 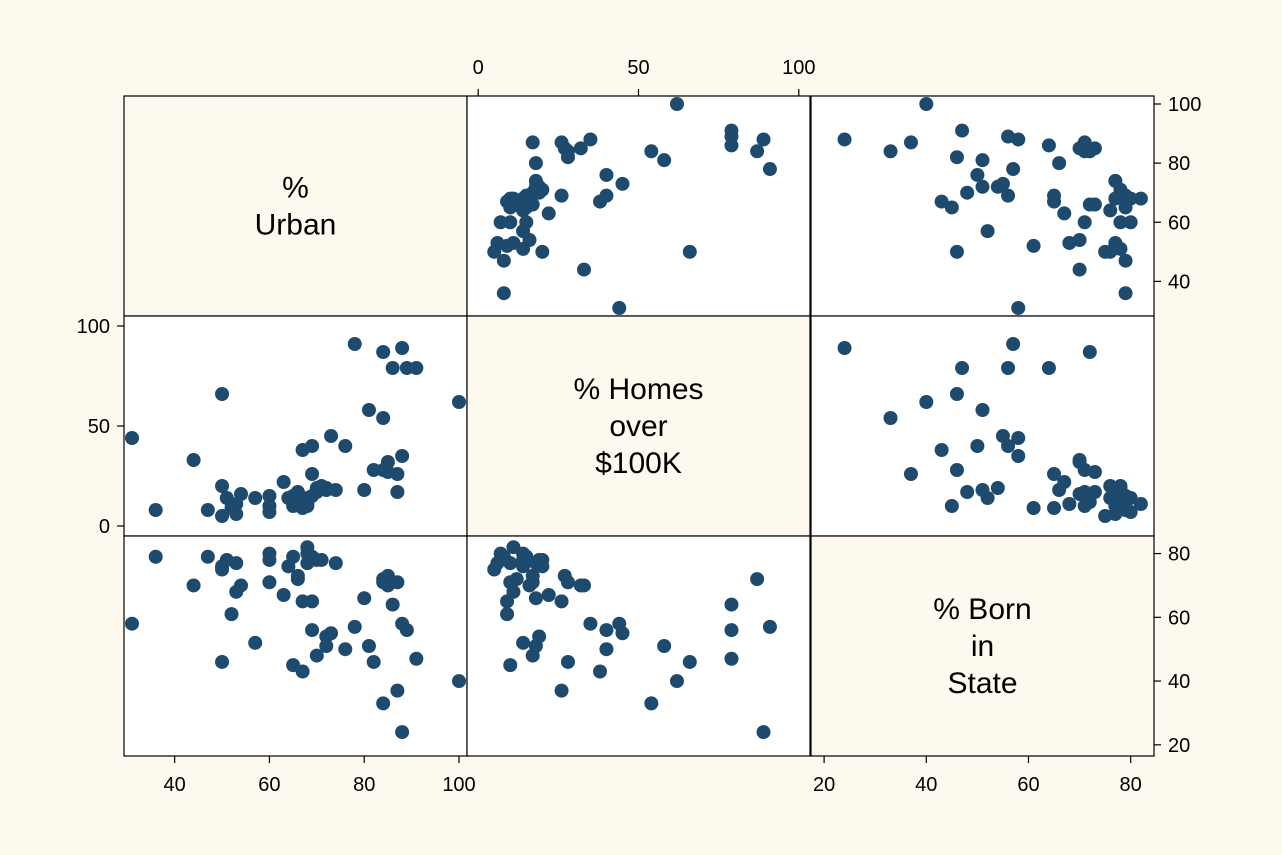 What do you see at coordinates (93, 327) in the screenshot?
I see `tick-label-left-100: 100` at bounding box center [93, 327].